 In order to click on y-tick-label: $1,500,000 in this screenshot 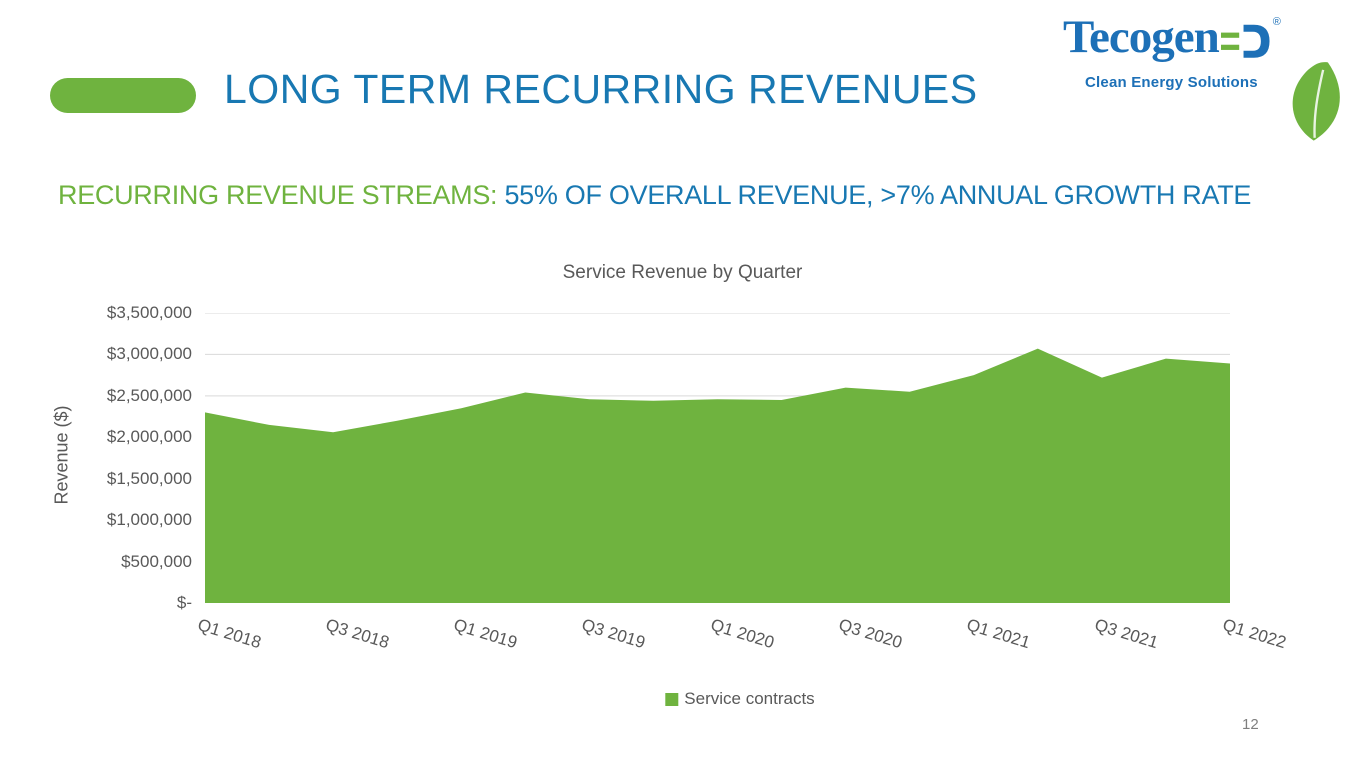, I will do `click(149, 478)`.